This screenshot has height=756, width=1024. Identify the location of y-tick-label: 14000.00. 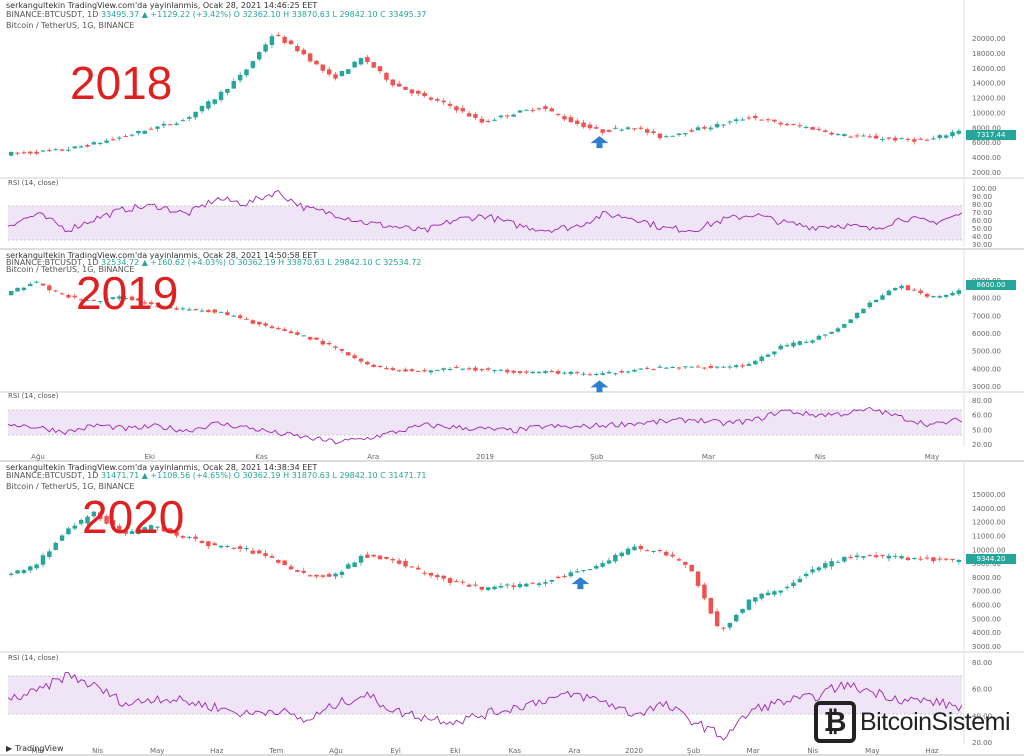
(988, 509).